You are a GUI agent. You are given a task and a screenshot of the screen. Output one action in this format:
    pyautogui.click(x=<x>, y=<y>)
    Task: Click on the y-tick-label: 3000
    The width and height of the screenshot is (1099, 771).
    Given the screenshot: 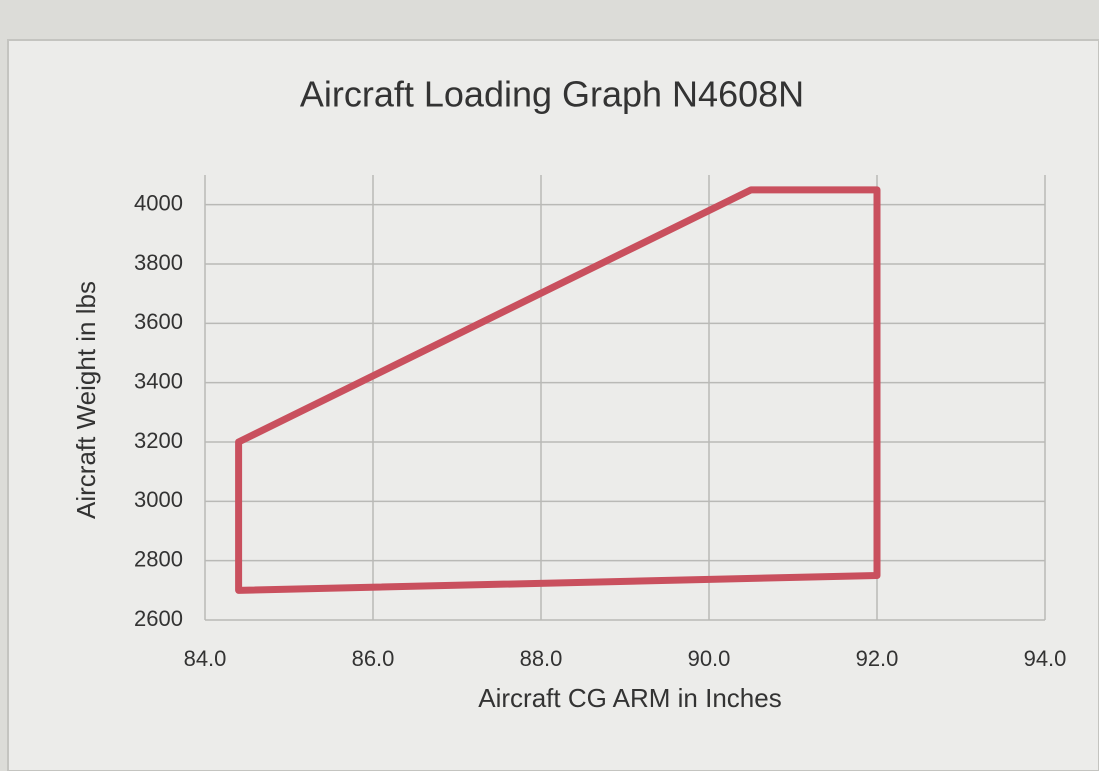 What is the action you would take?
    pyautogui.click(x=158, y=499)
    